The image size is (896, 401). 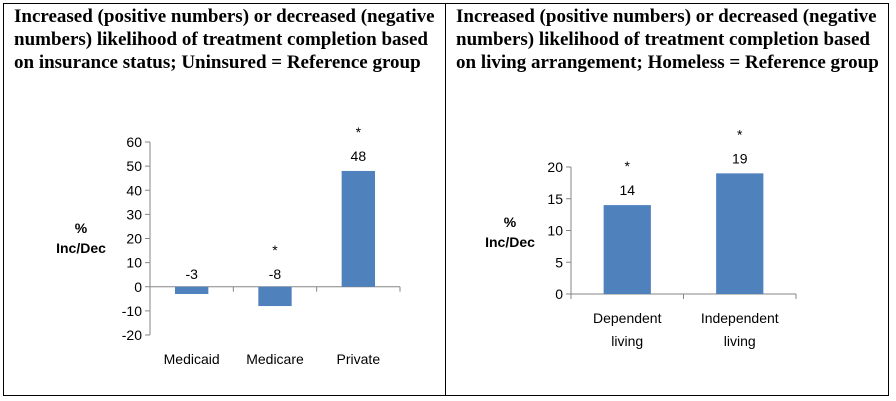 I want to click on y-tick-label: 50, so click(x=134, y=166).